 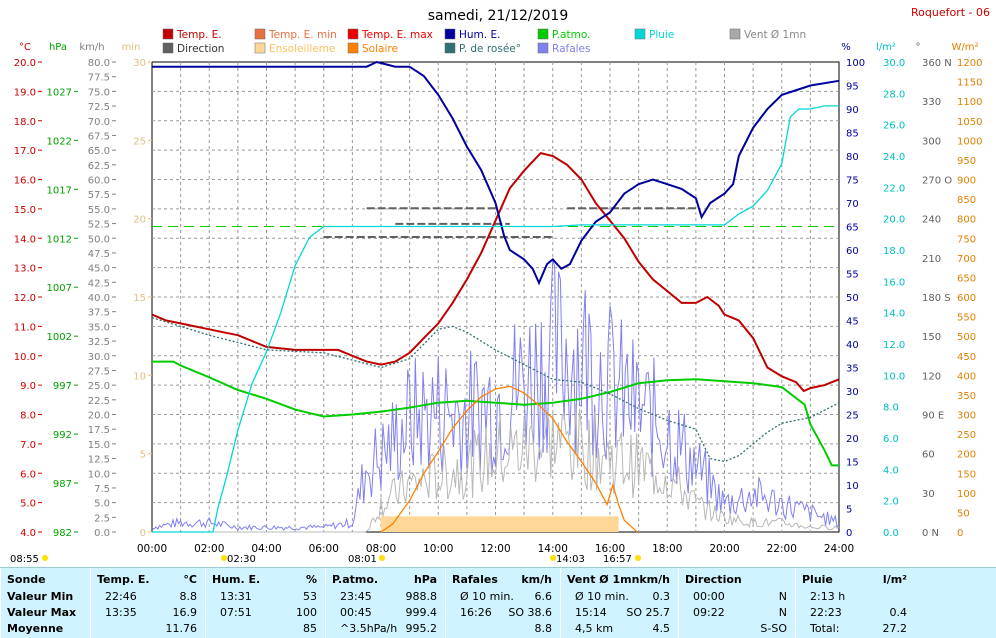 What do you see at coordinates (28, 474) in the screenshot?
I see `temp-axis-tick: 6.0` at bounding box center [28, 474].